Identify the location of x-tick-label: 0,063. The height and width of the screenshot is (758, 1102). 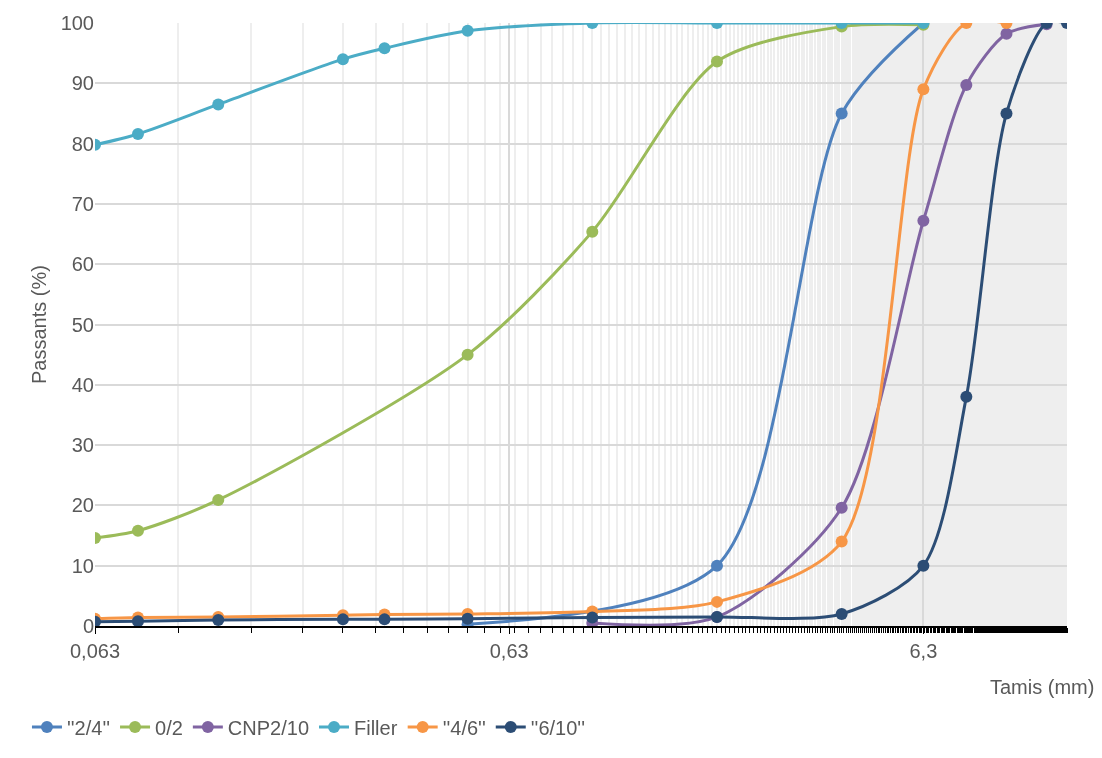
(95, 650).